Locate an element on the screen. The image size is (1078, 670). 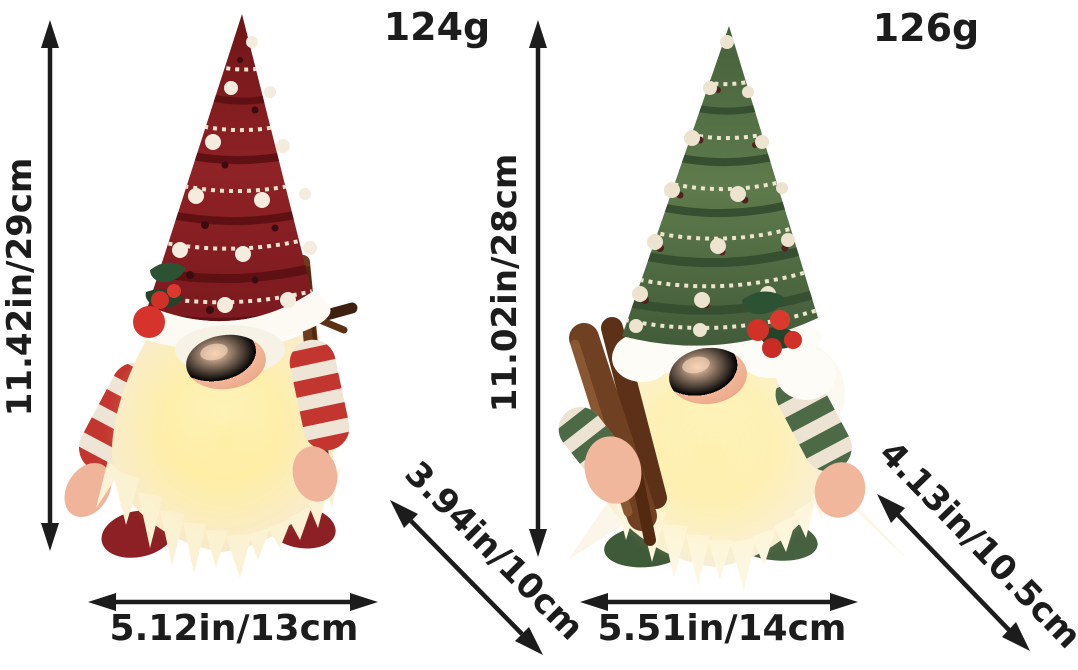
width-arrow-right-icon is located at coordinates (719, 602).